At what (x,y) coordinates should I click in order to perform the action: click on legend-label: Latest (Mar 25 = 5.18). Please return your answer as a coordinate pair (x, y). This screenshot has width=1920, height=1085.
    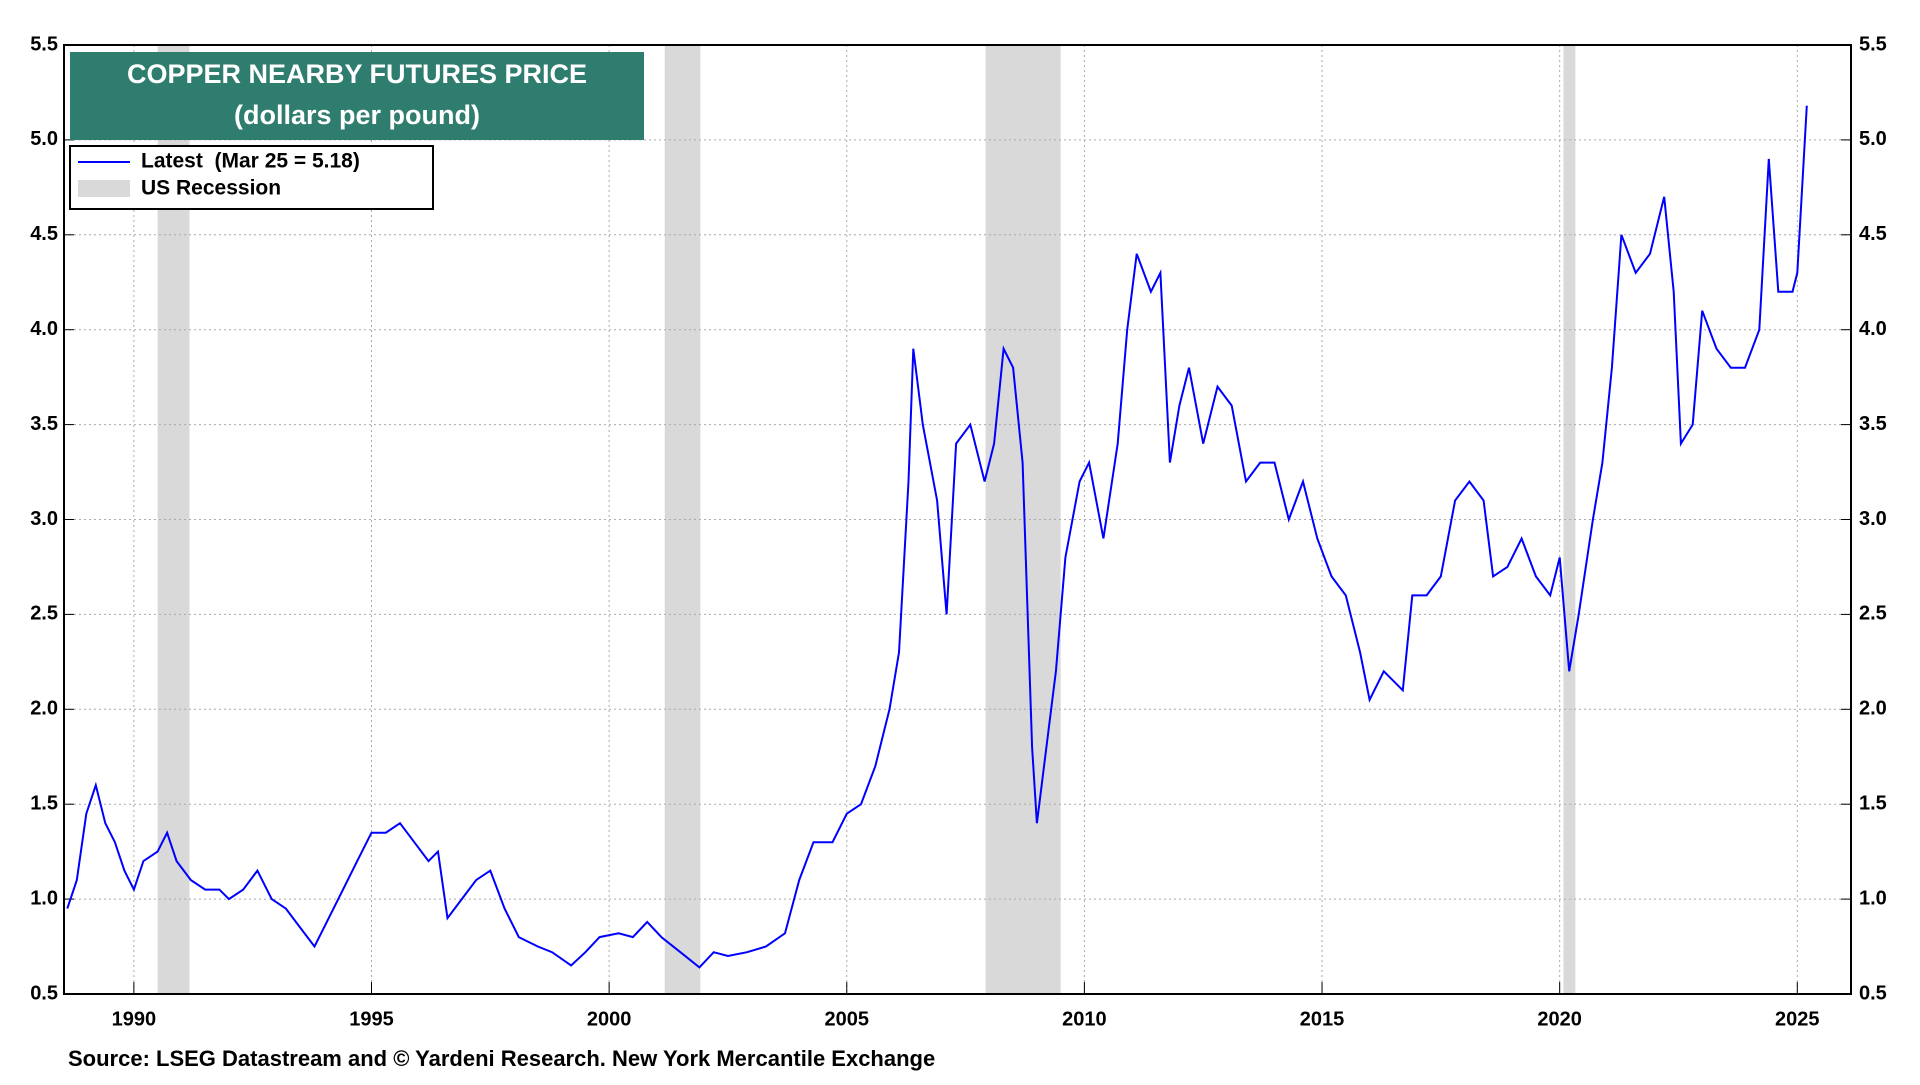
    Looking at the image, I should click on (250, 161).